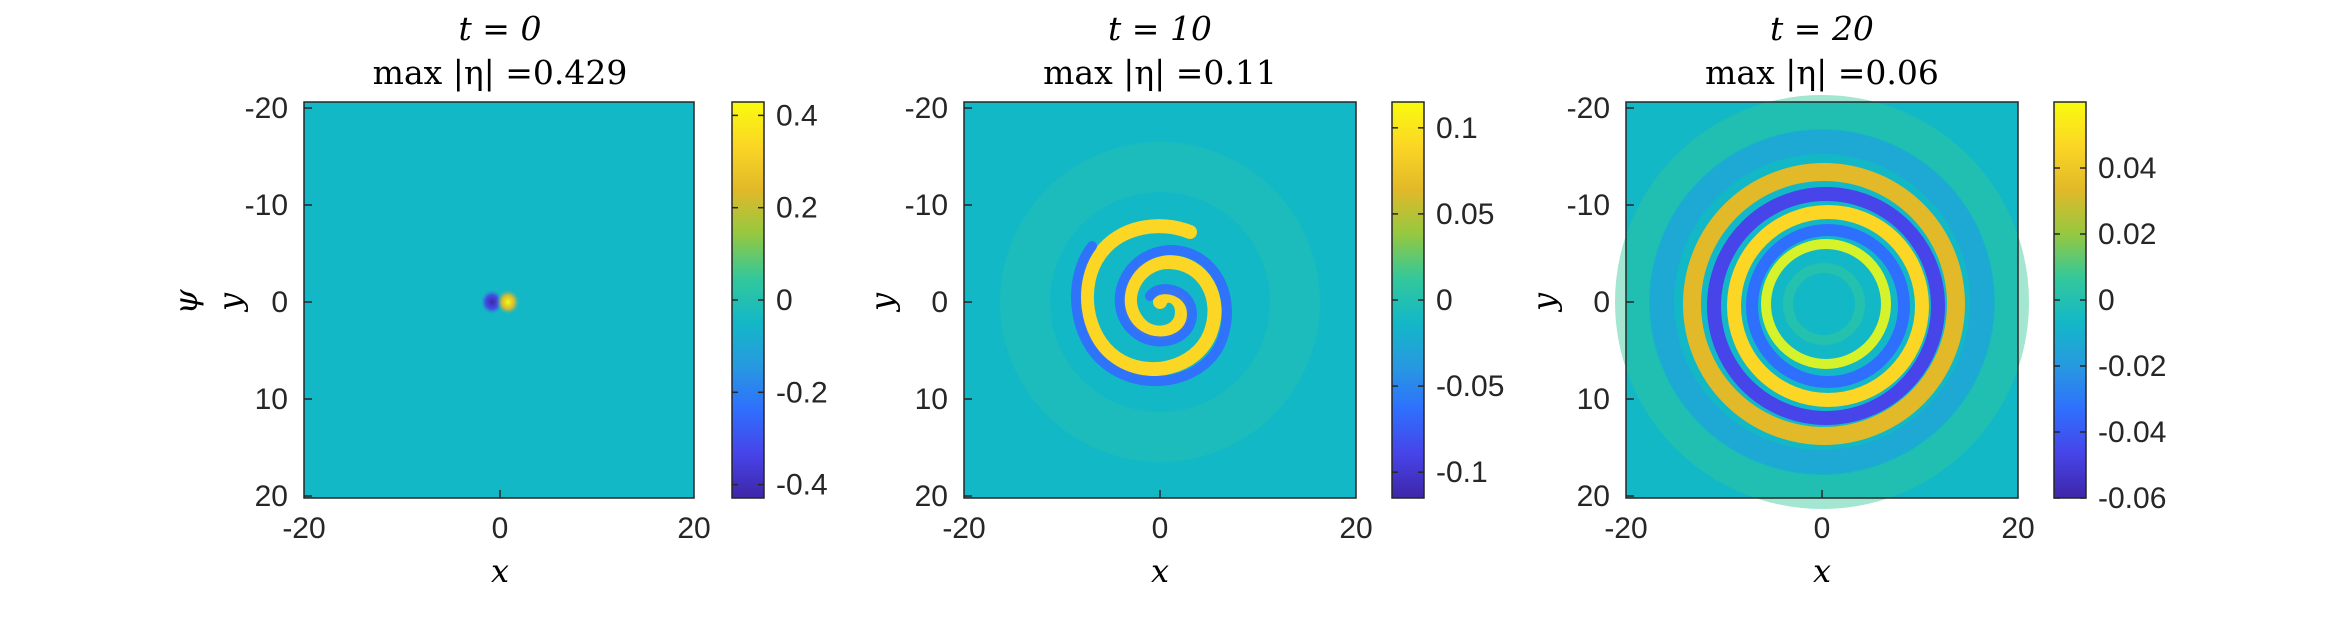 This screenshot has height=624, width=2344. What do you see at coordinates (1150, 298) in the screenshot?
I see `panel-2-spiral-positive` at bounding box center [1150, 298].